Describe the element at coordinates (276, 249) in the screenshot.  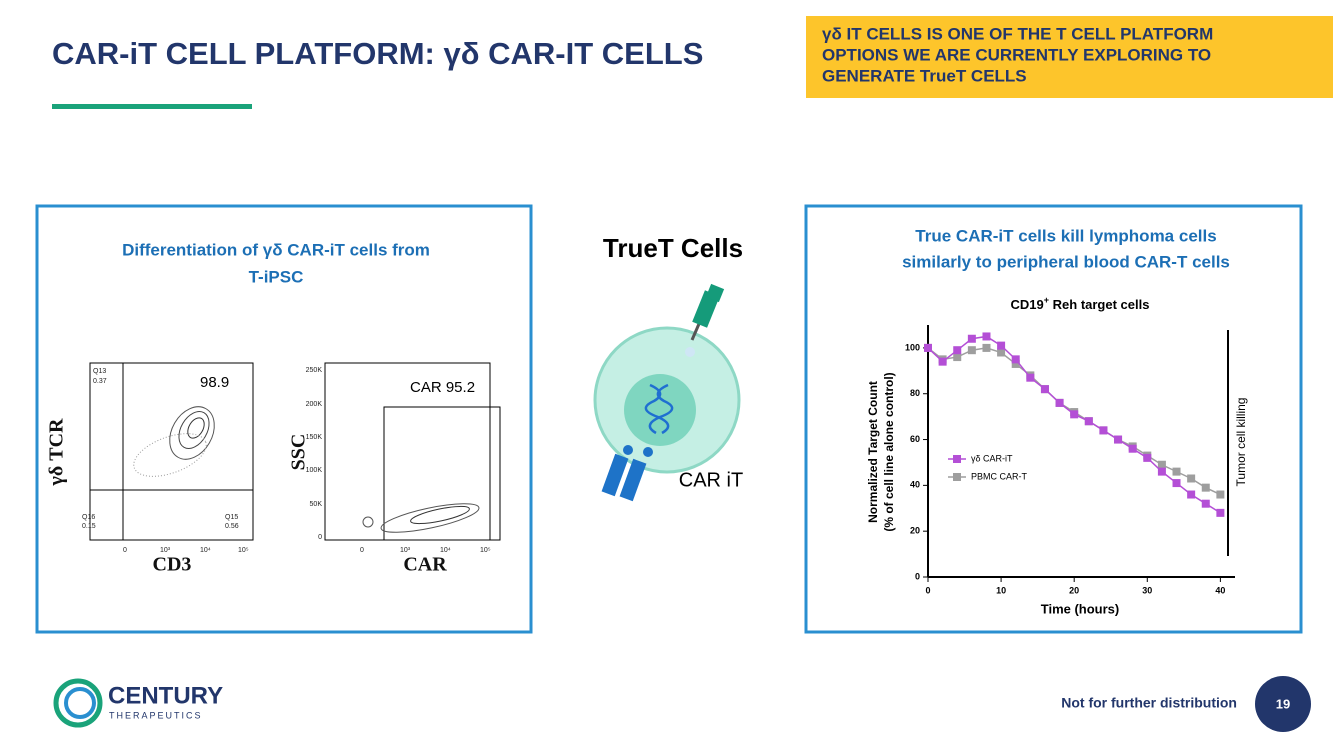
I see `panel-title: Differentiation of γδ CAR-iT cells from` at that location.